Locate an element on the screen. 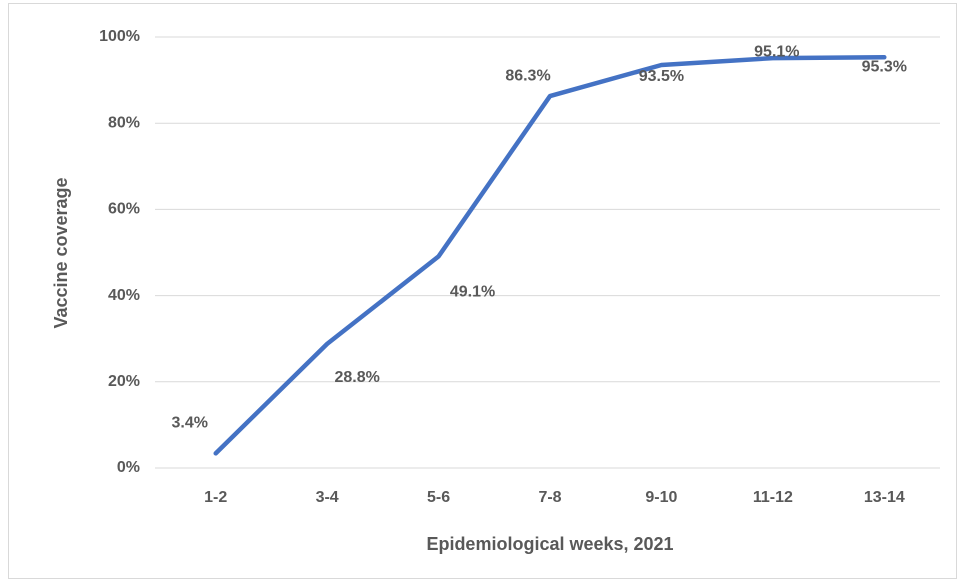  data-label: 86.3% is located at coordinates (527, 75).